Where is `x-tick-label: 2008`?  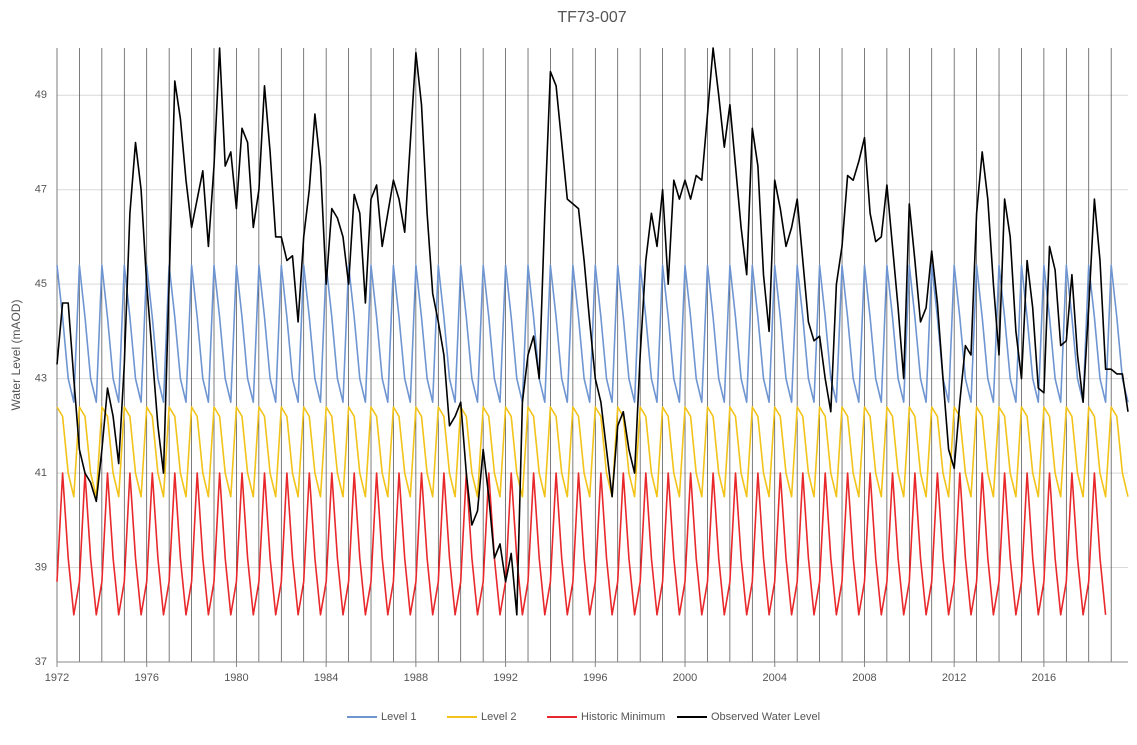
x-tick-label: 2008 is located at coordinates (864, 678).